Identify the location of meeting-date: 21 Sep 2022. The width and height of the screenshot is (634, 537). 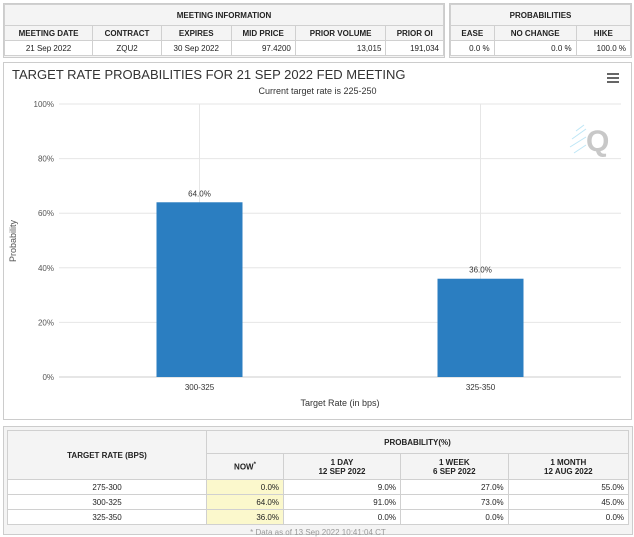
(48, 48).